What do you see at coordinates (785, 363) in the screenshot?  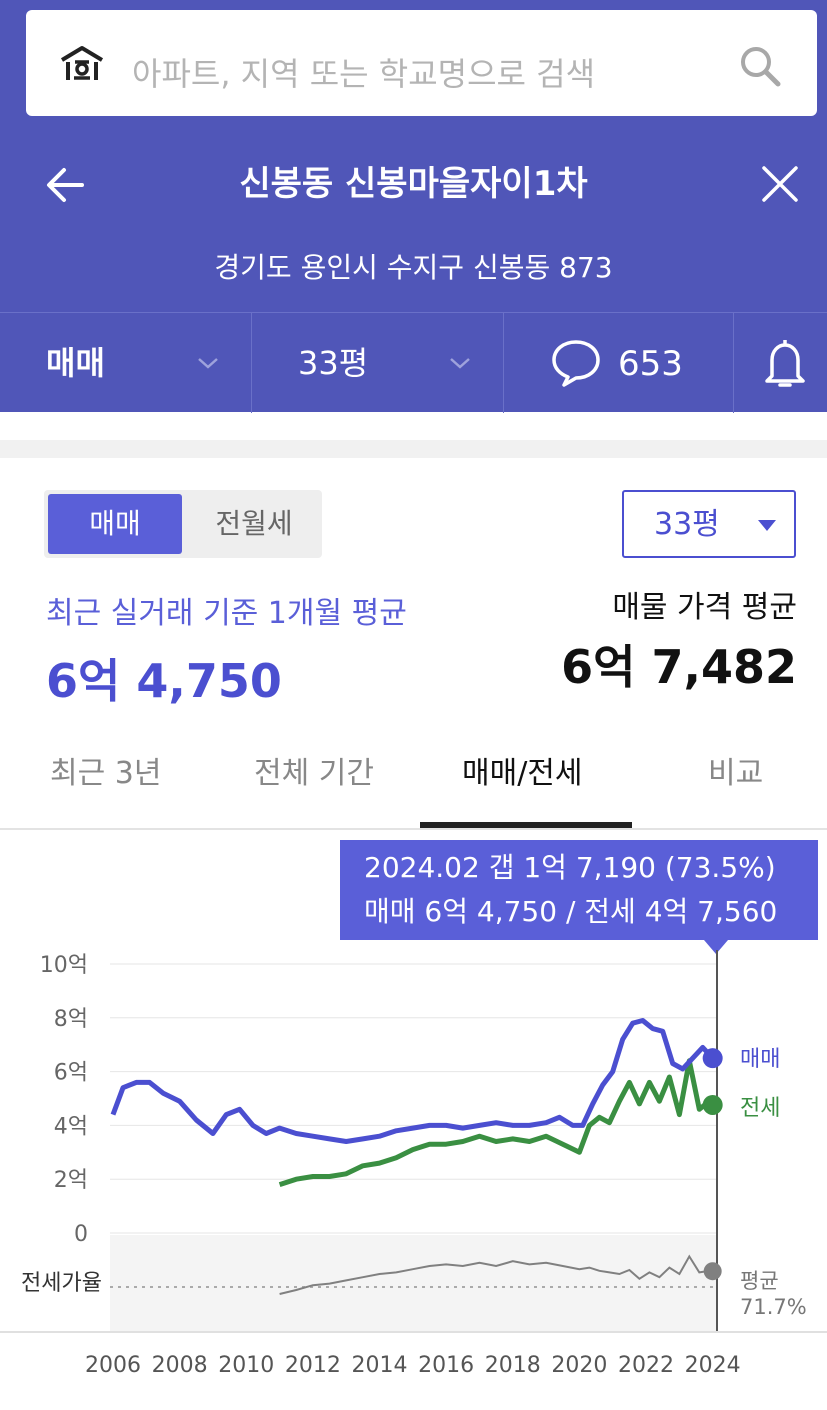 I see `bell-icon` at bounding box center [785, 363].